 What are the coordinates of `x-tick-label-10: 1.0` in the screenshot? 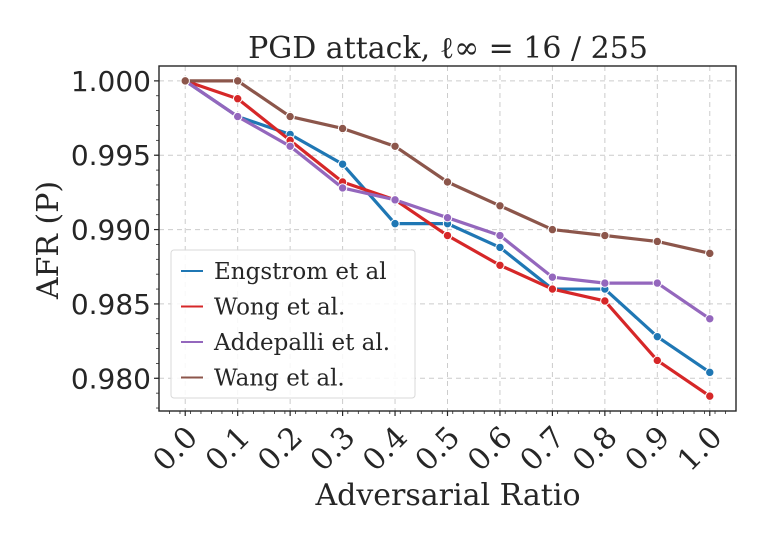 It's located at (700, 449).